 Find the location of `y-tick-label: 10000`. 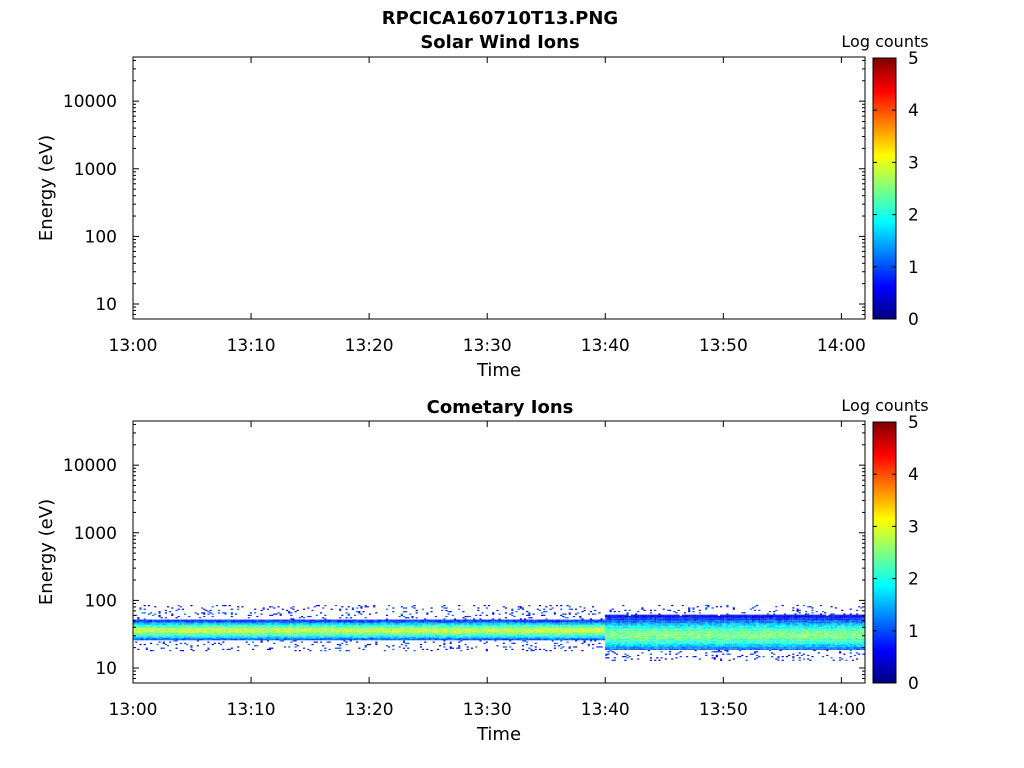

y-tick-label: 10000 is located at coordinates (90, 102).